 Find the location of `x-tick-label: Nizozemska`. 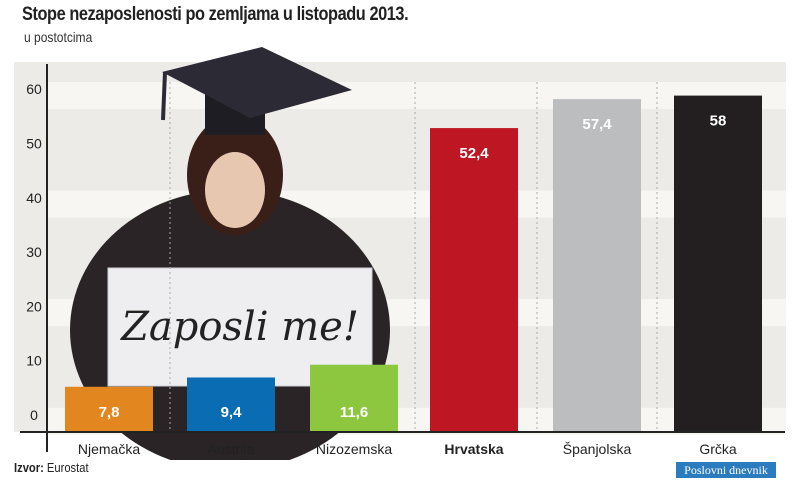

x-tick-label: Nizozemska is located at coordinates (354, 449).